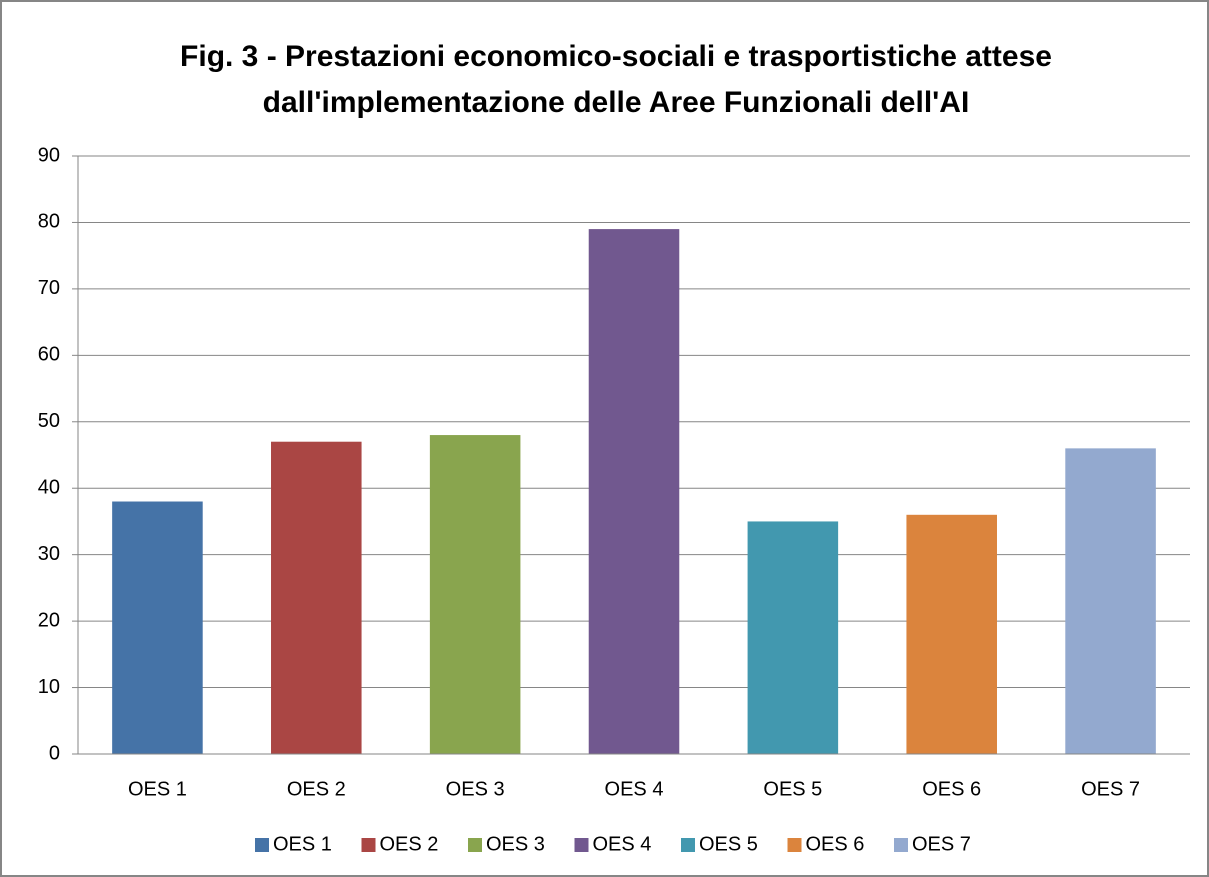  Describe the element at coordinates (316, 789) in the screenshot. I see `x-tick-label: OES 2` at that location.